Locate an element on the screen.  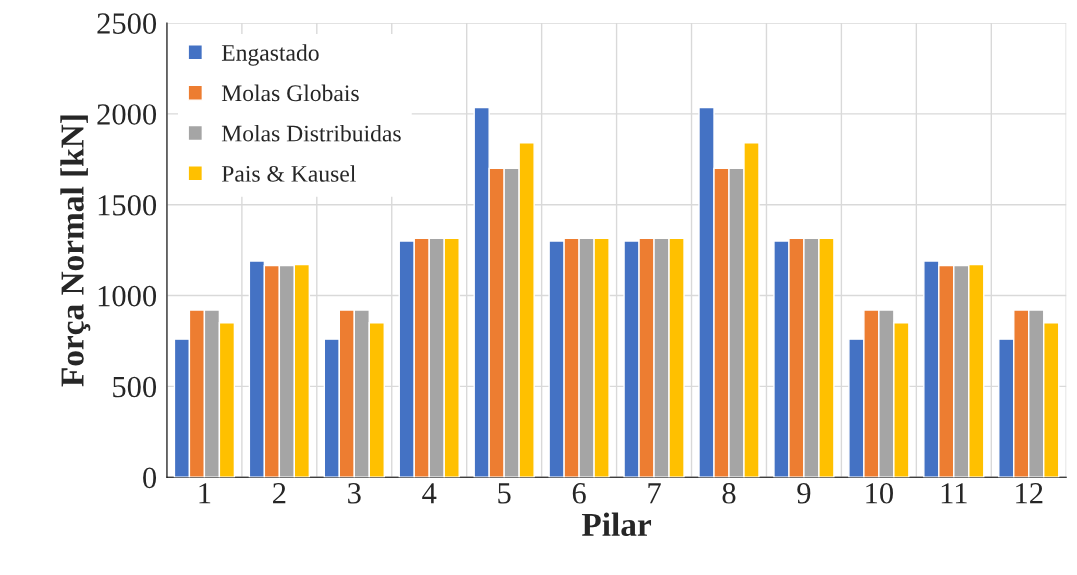
legend-label: Engastado is located at coordinates (270, 55).